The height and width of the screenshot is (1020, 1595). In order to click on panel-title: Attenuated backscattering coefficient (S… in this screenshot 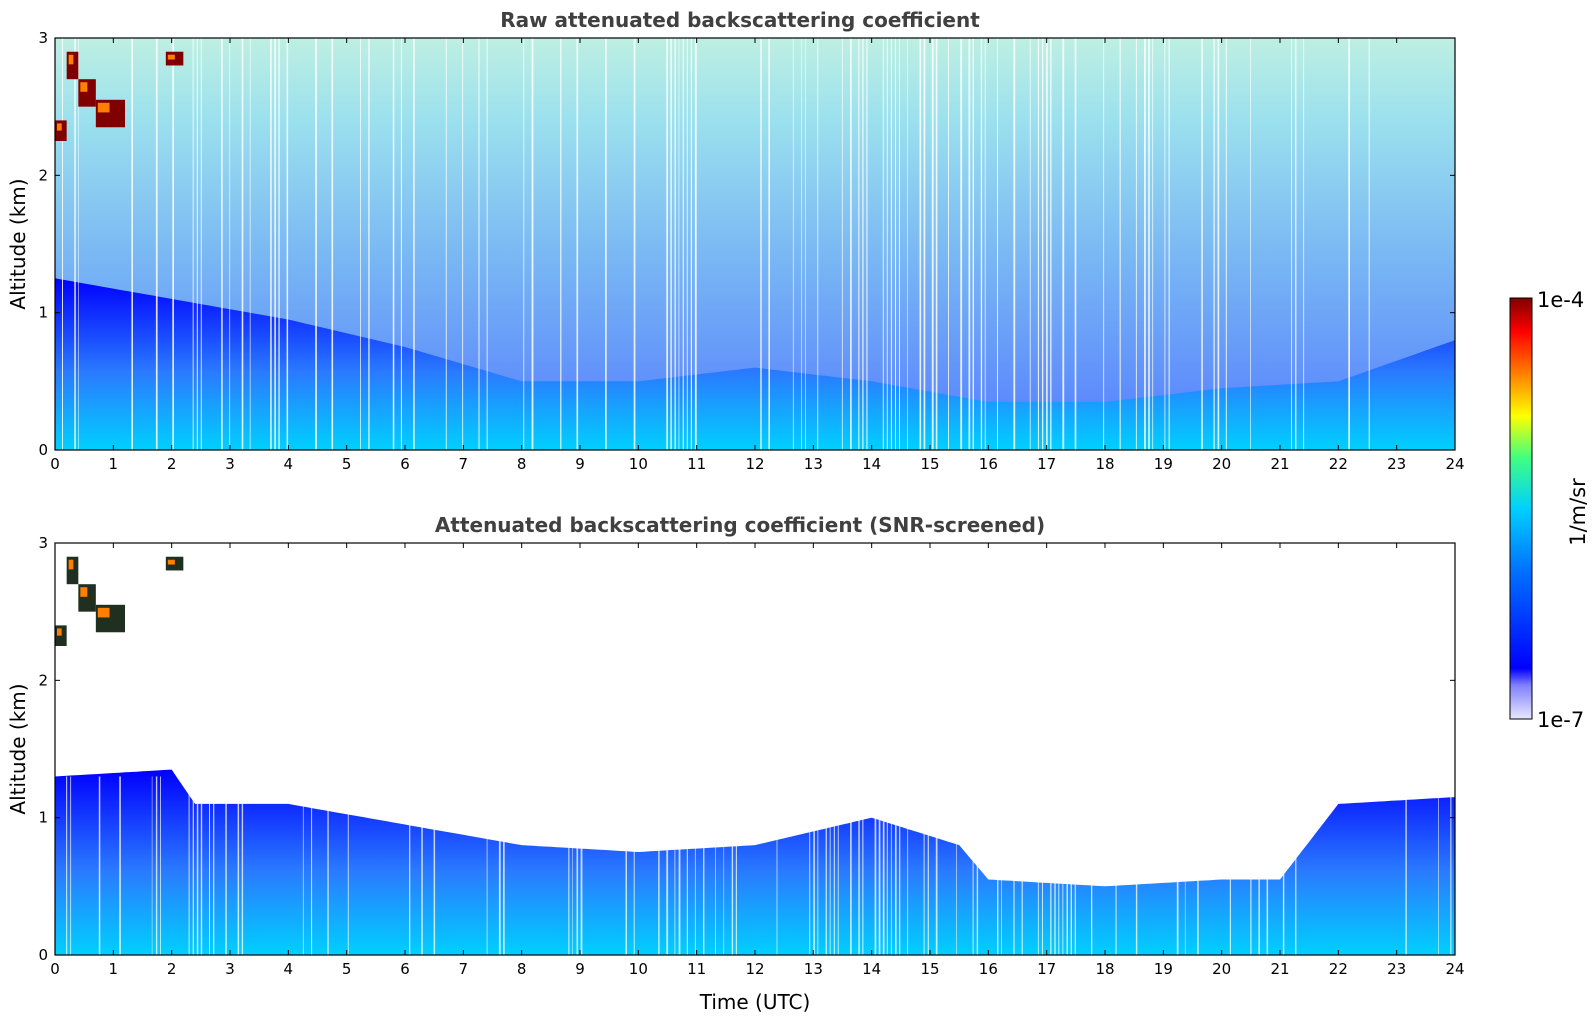, I will do `click(740, 525)`.